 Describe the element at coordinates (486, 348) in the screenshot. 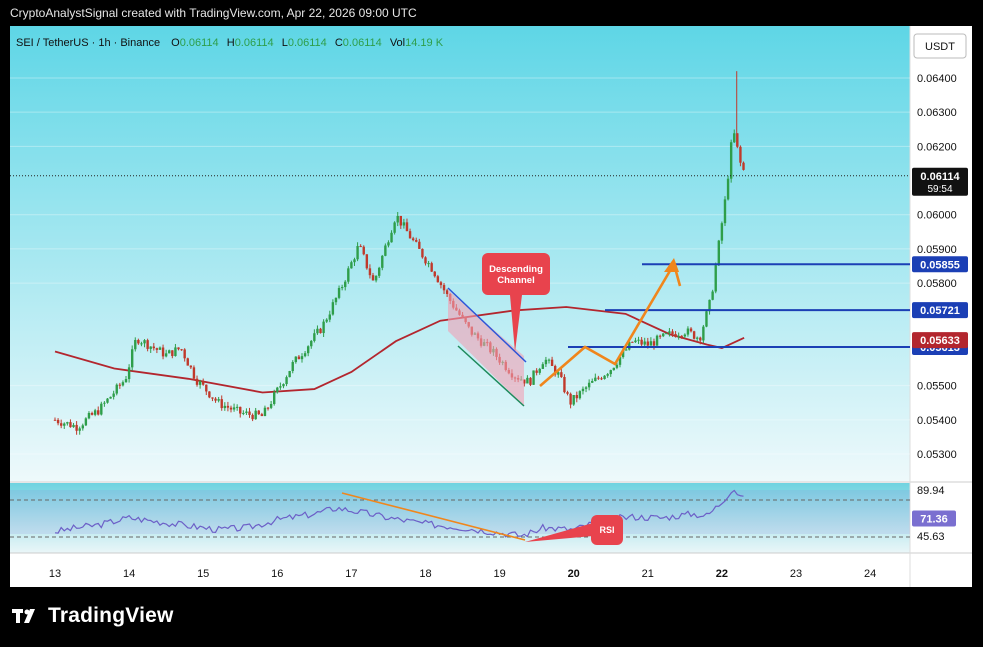

I see `channel-fill` at that location.